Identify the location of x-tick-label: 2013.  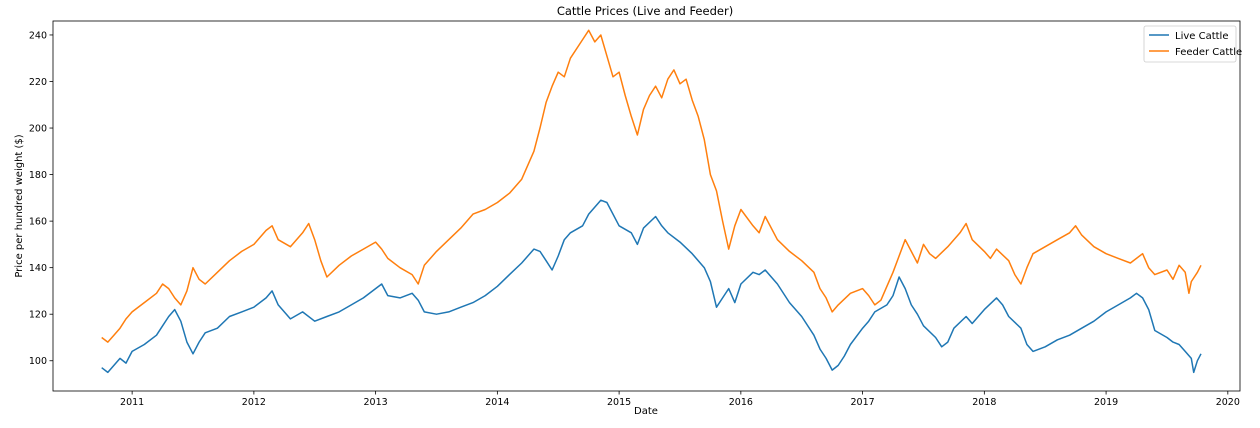
(376, 402).